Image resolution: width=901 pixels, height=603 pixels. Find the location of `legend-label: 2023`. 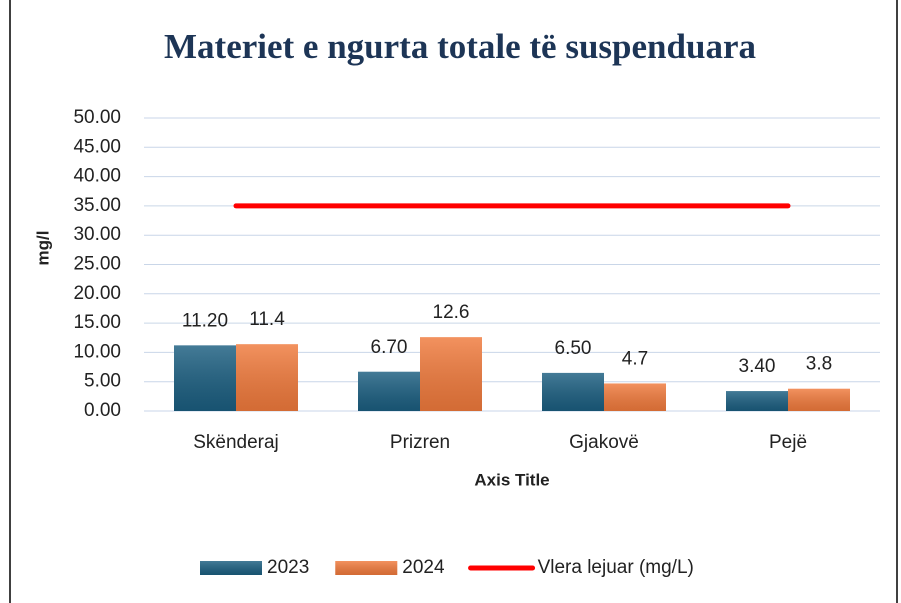

legend-label: 2023 is located at coordinates (288, 567).